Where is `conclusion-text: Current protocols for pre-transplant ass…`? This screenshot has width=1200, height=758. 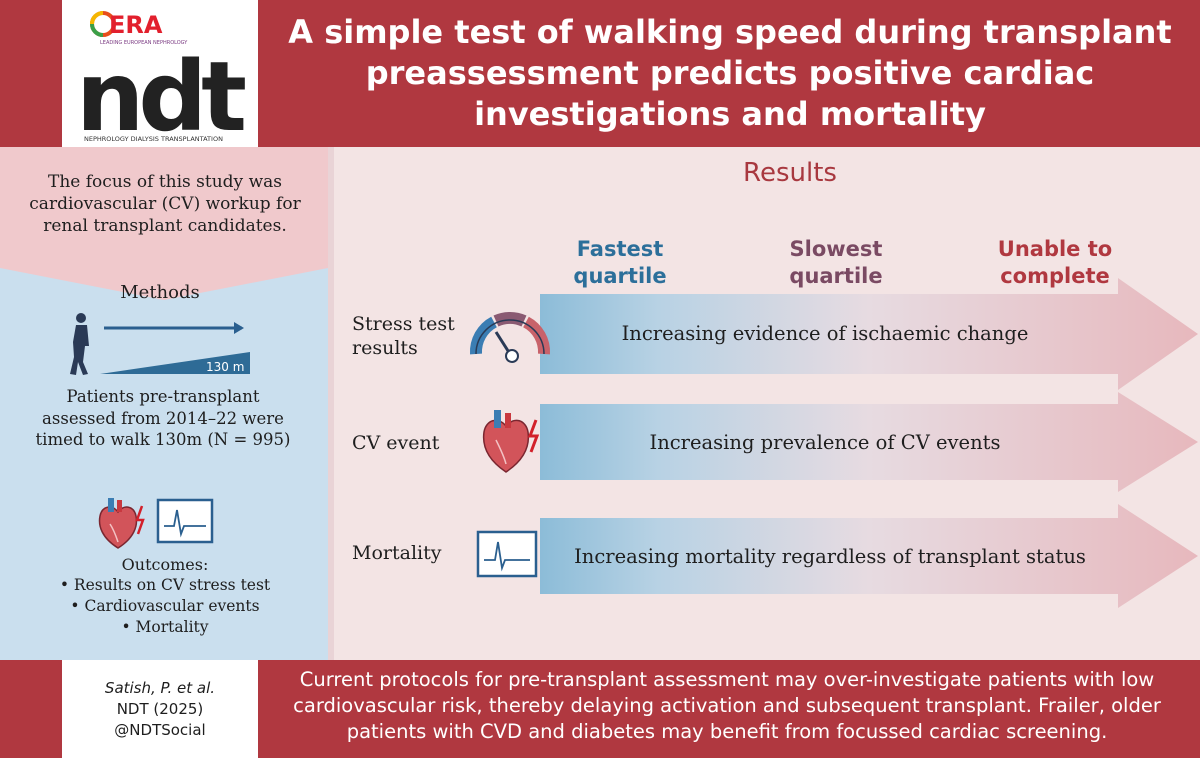
conclusion-text: Current protocols for pre-transplant ass… is located at coordinates (727, 705).